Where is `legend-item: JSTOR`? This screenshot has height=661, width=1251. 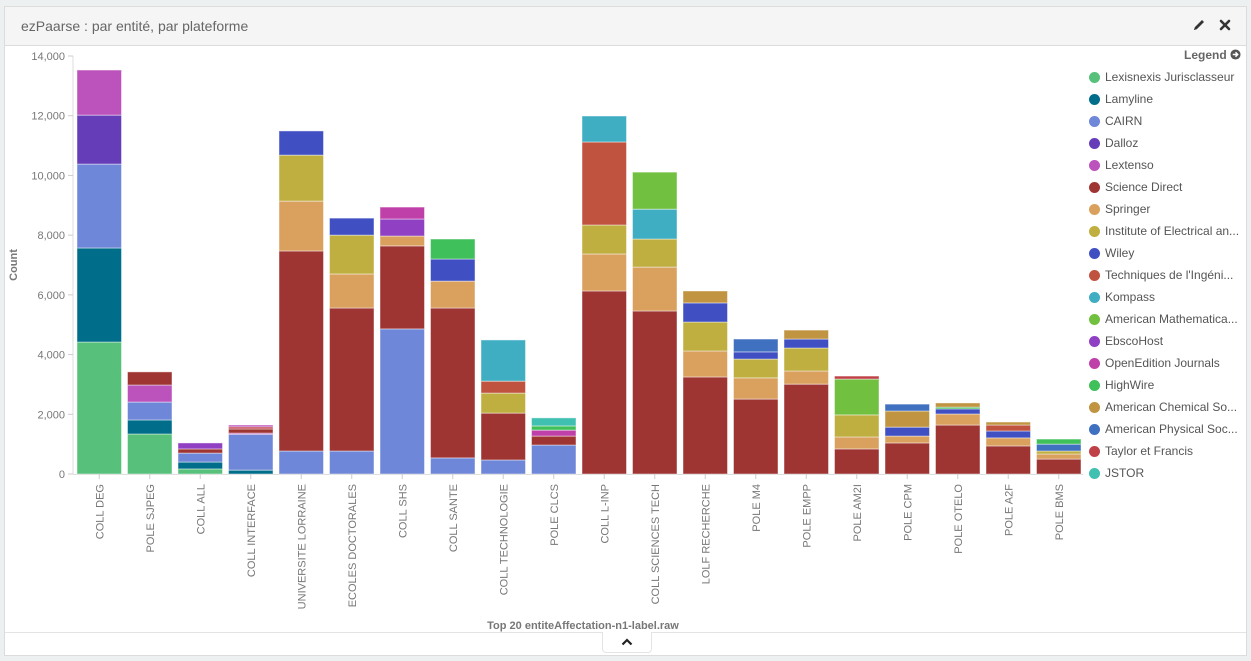 legend-item: JSTOR is located at coordinates (1168, 473).